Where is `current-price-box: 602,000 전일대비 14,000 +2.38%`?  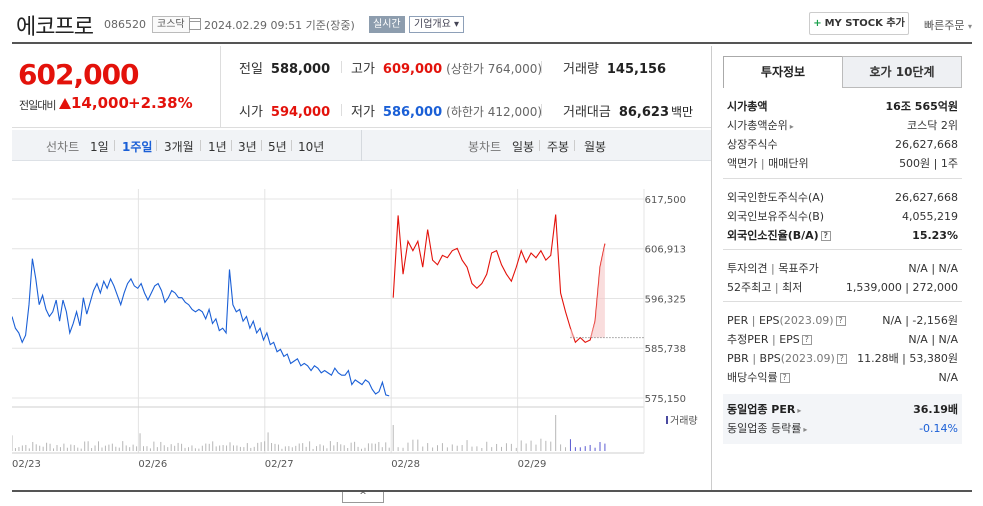 current-price-box: 602,000 전일대비 14,000 +2.38% is located at coordinates (116, 87).